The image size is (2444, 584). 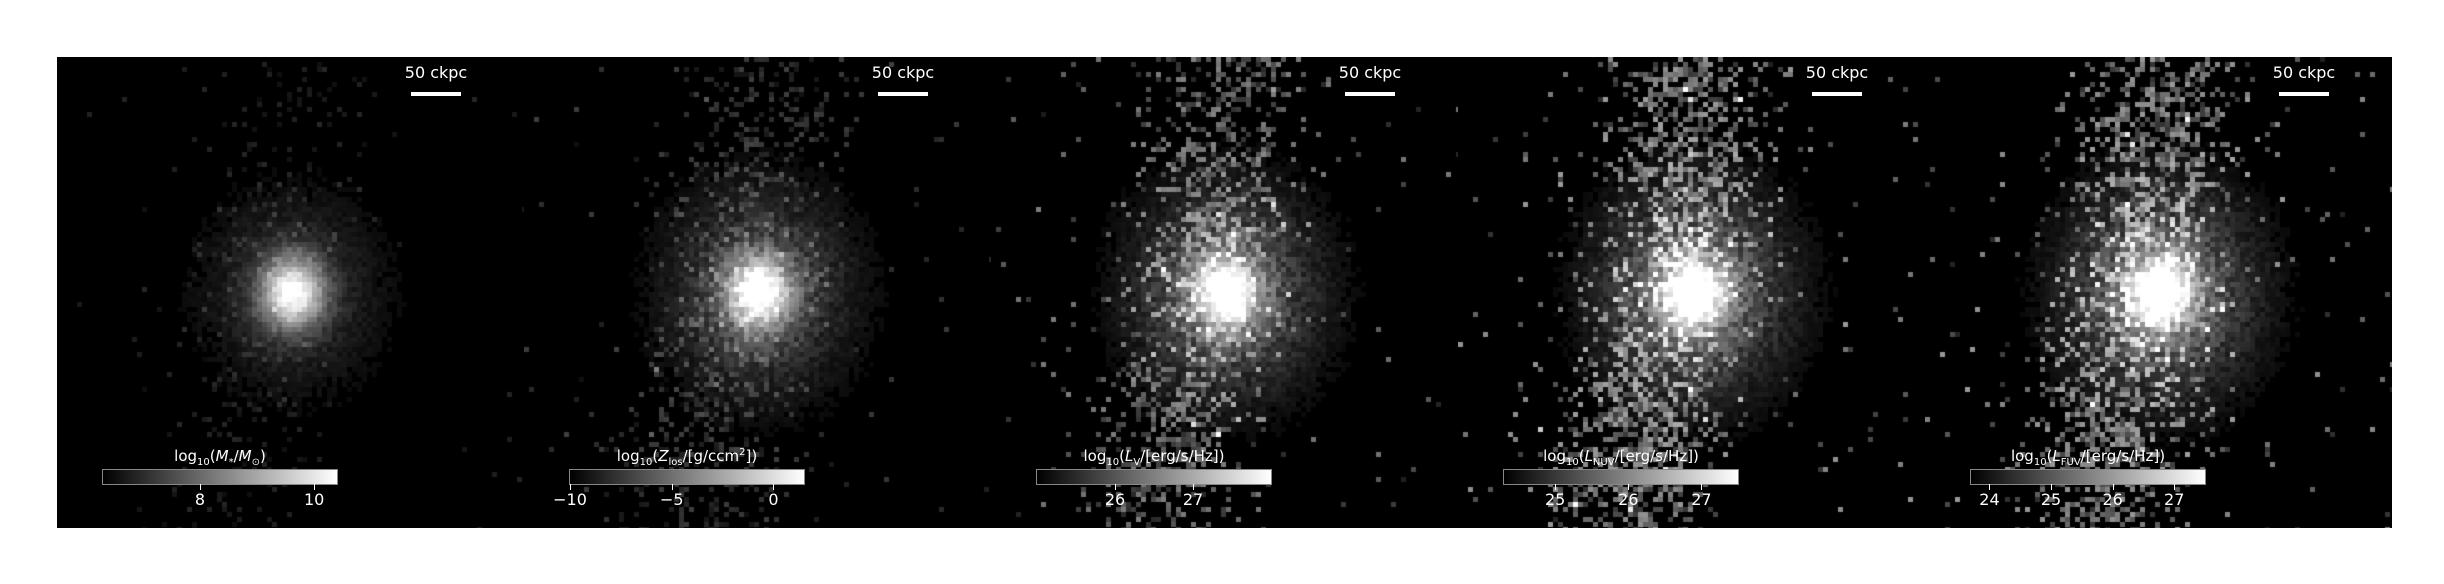 What do you see at coordinates (1154, 457) in the screenshot?
I see `colorbar-label: log10(LV/[erg/s/Hz])` at bounding box center [1154, 457].